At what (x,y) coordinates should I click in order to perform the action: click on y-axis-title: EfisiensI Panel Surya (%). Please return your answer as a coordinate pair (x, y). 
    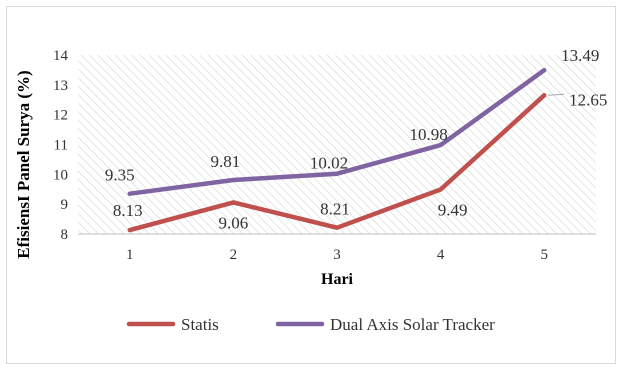
    Looking at the image, I should click on (23, 164).